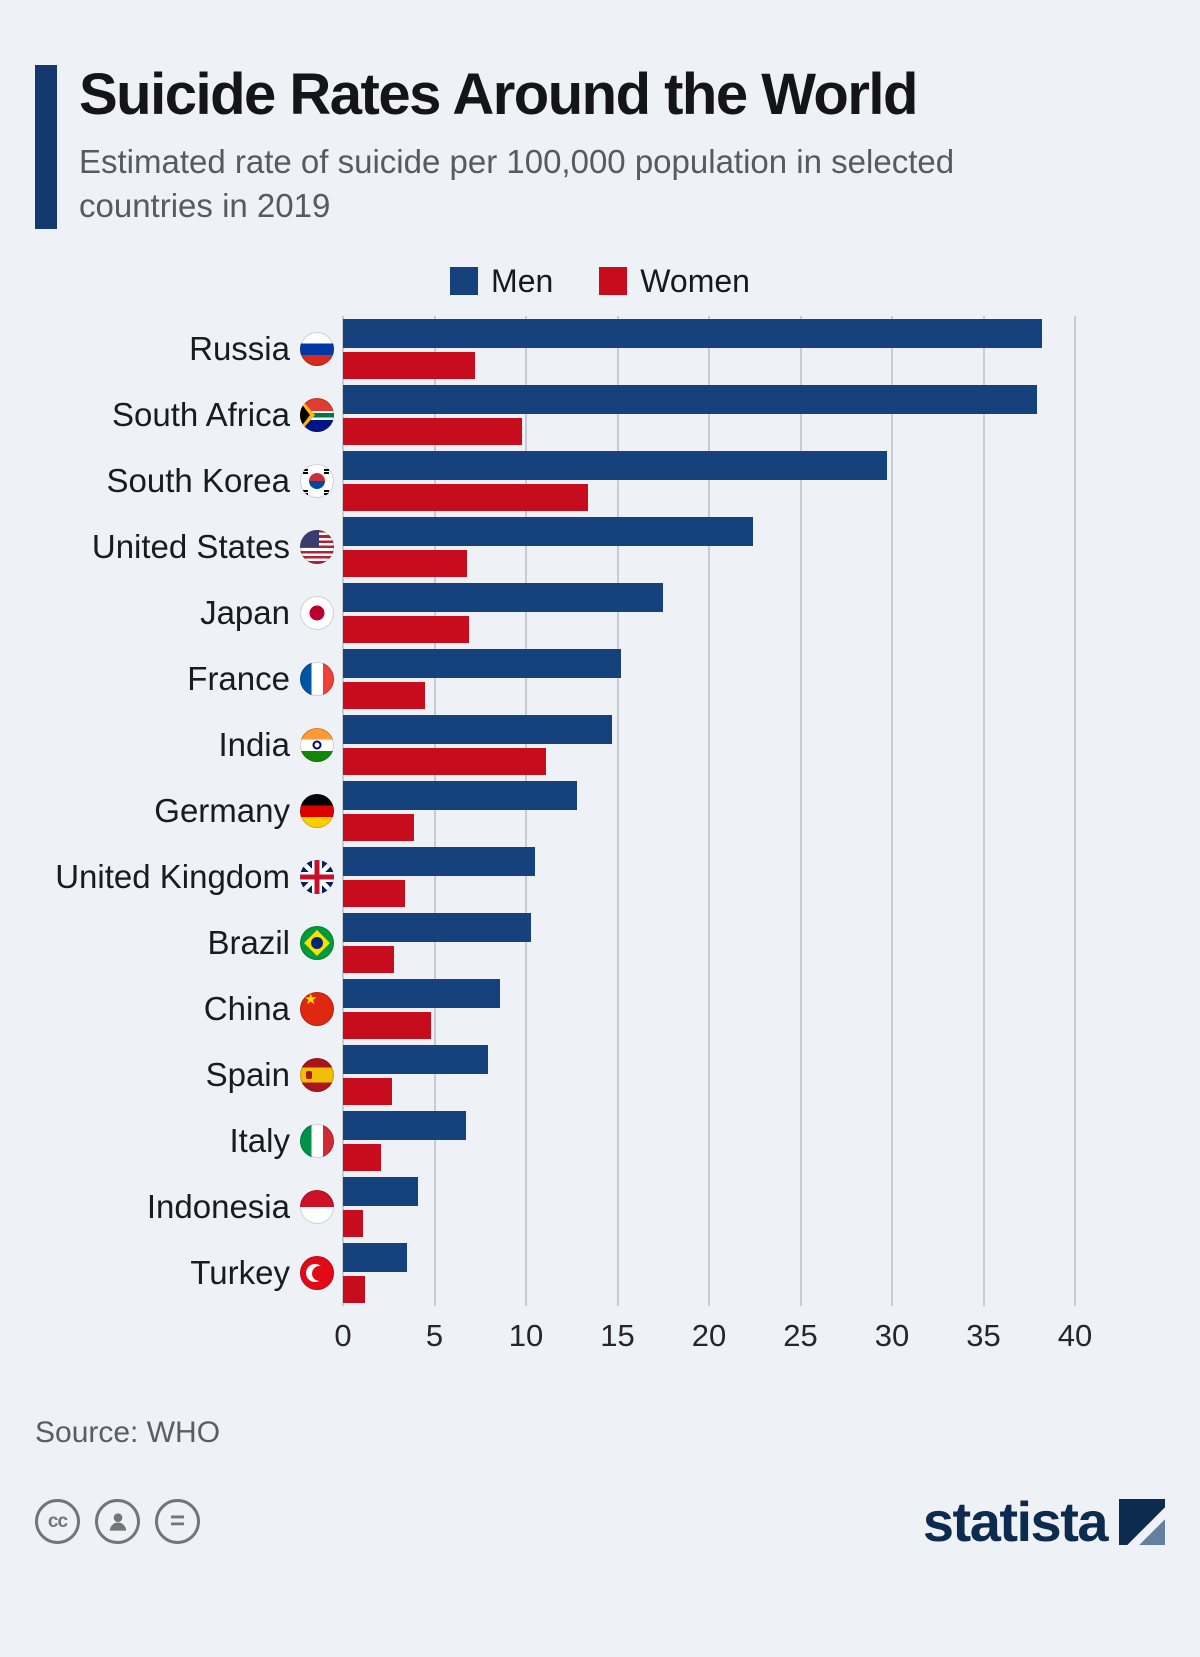 The width and height of the screenshot is (1200, 1657). I want to click on men-bar-south-africa, so click(690, 399).